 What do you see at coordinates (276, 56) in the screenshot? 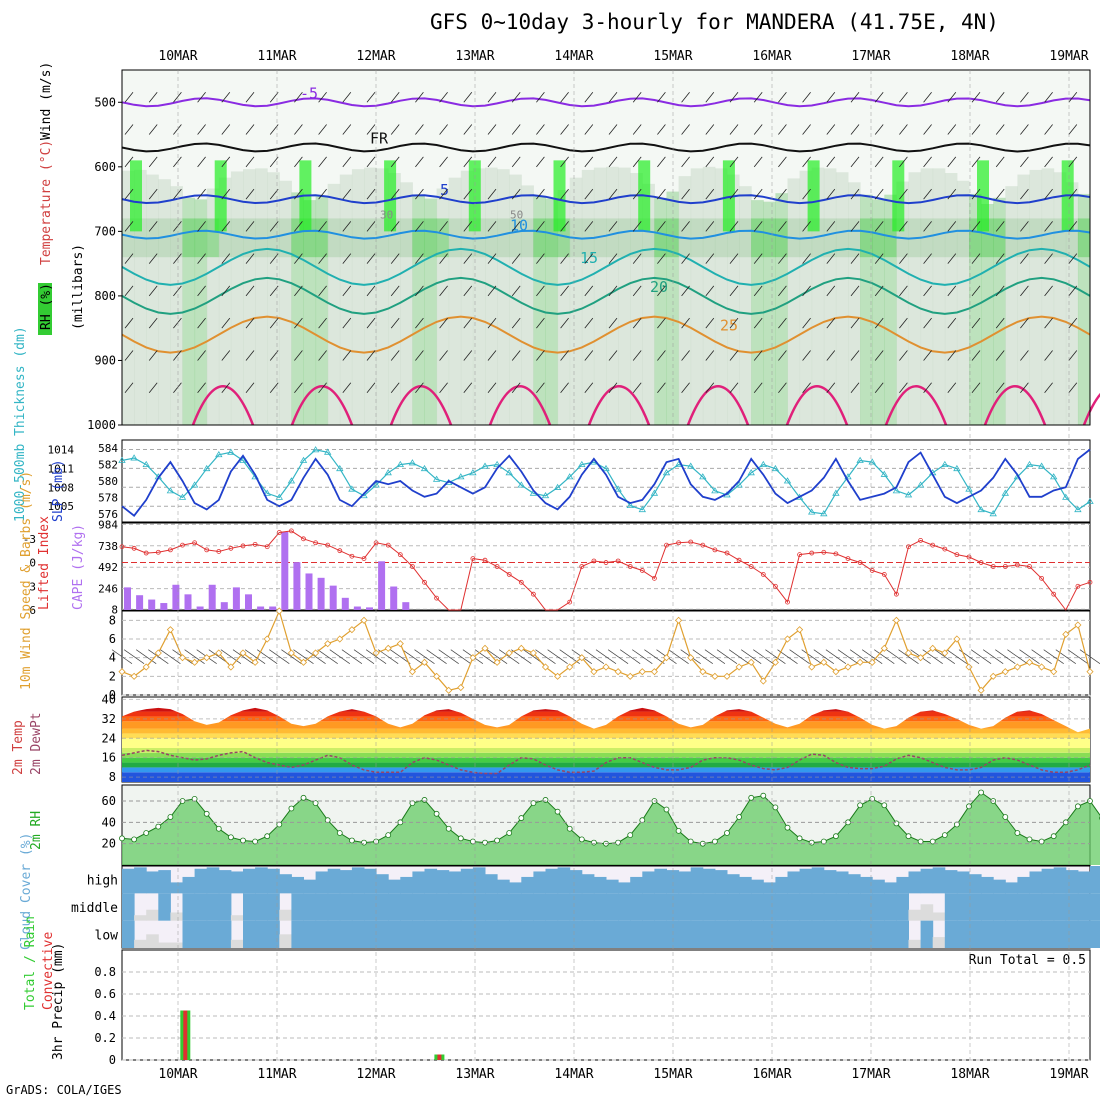
I see `date-label-top: 11MAR` at bounding box center [276, 56].